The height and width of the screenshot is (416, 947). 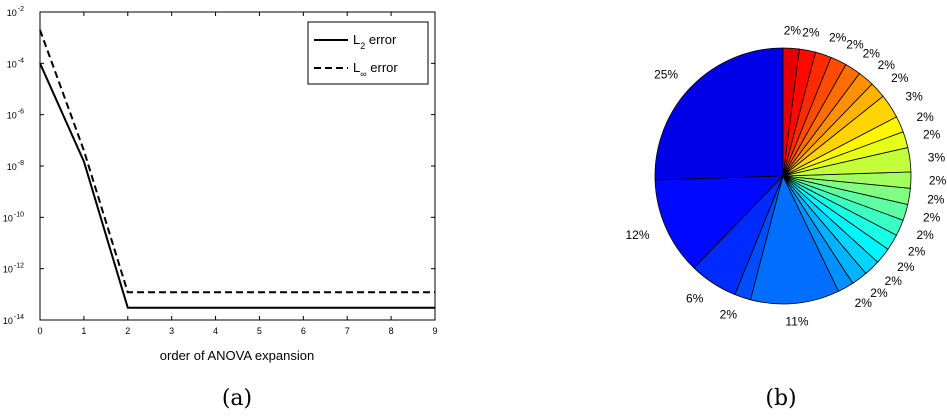 What do you see at coordinates (666, 74) in the screenshot?
I see `pie-label: 25%` at bounding box center [666, 74].